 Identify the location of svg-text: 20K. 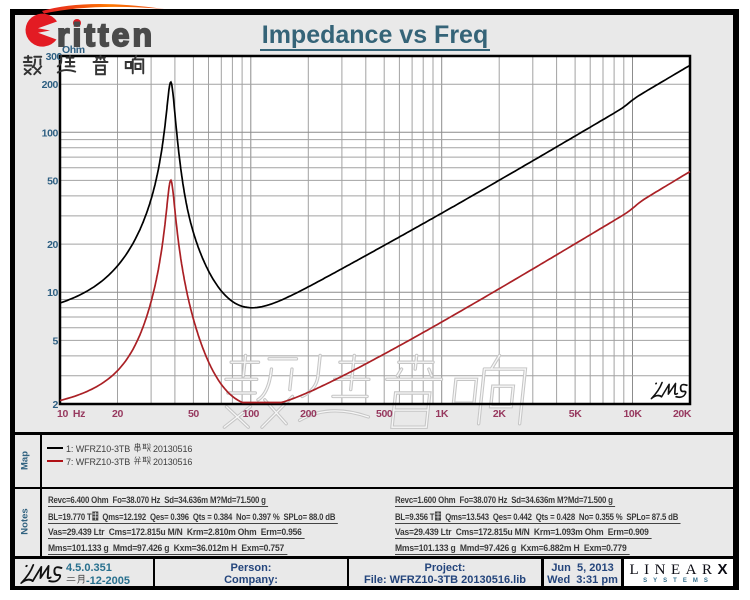
(682, 414).